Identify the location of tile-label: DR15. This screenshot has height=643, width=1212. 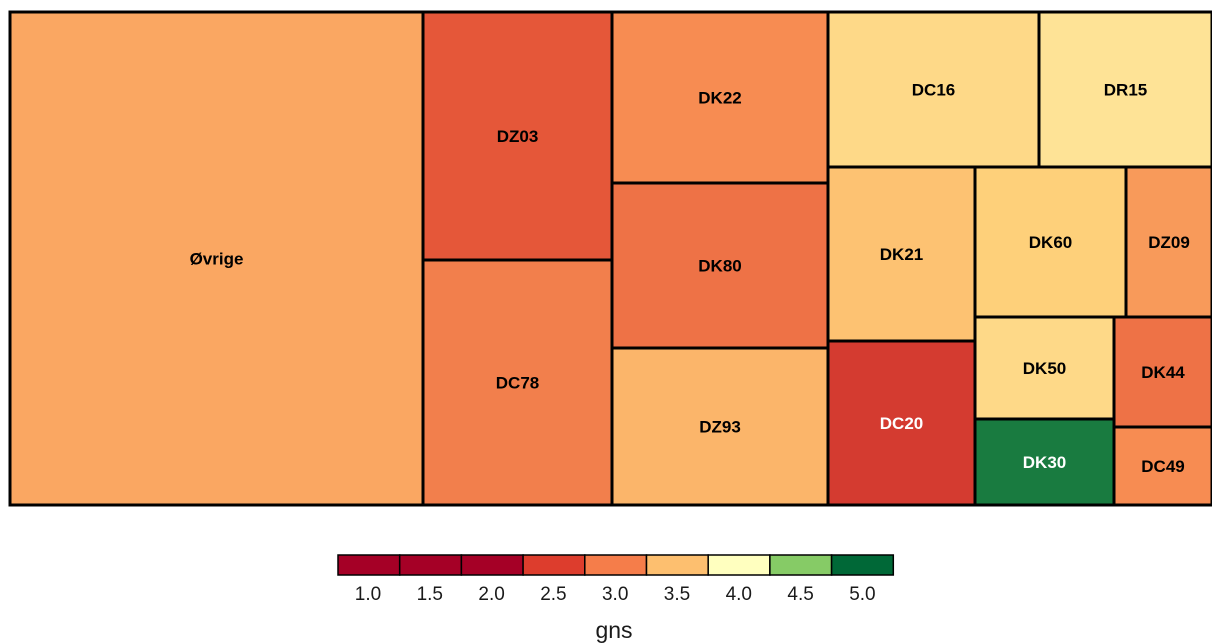
(1125, 90).